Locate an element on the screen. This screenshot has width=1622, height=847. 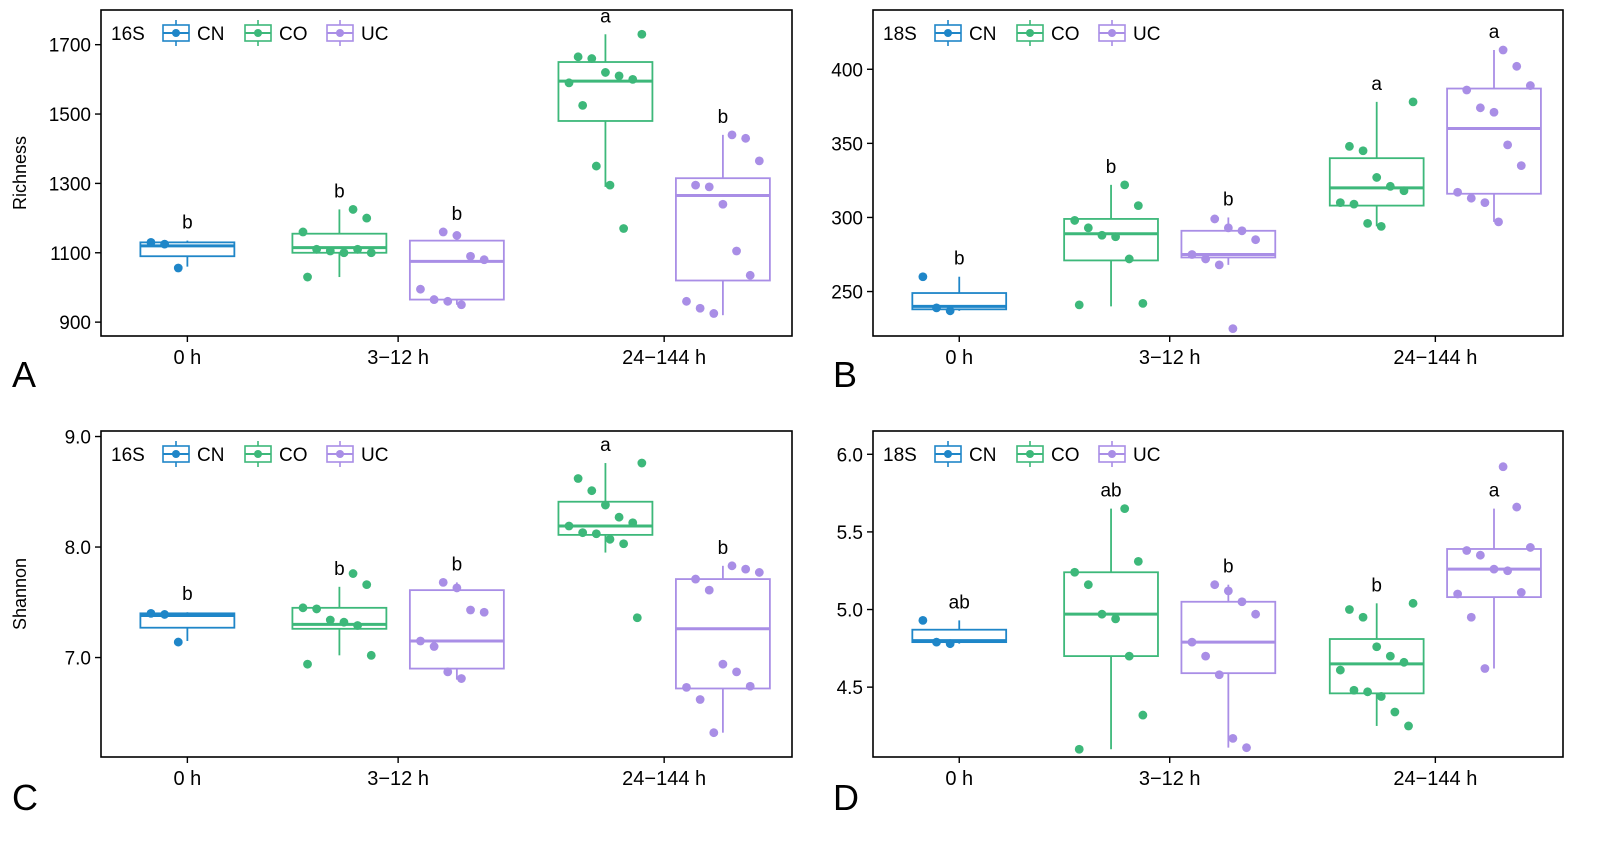
box-cn: ab is located at coordinates (959, 620).